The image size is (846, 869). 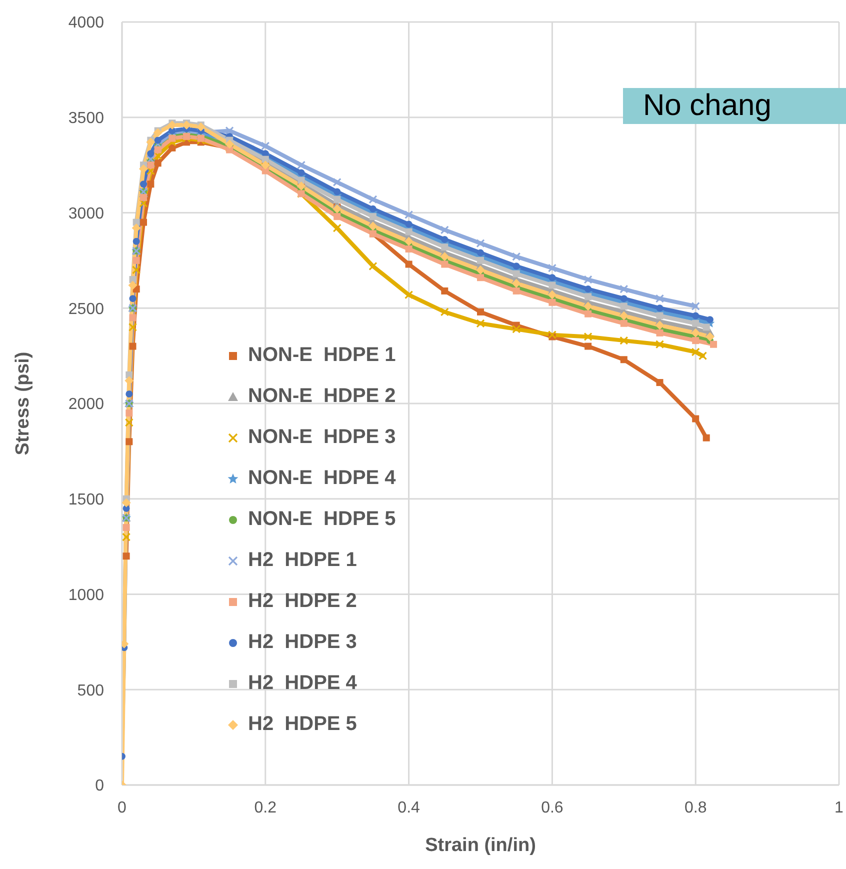 I want to click on y-tick-label: 4000, so click(x=86, y=23).